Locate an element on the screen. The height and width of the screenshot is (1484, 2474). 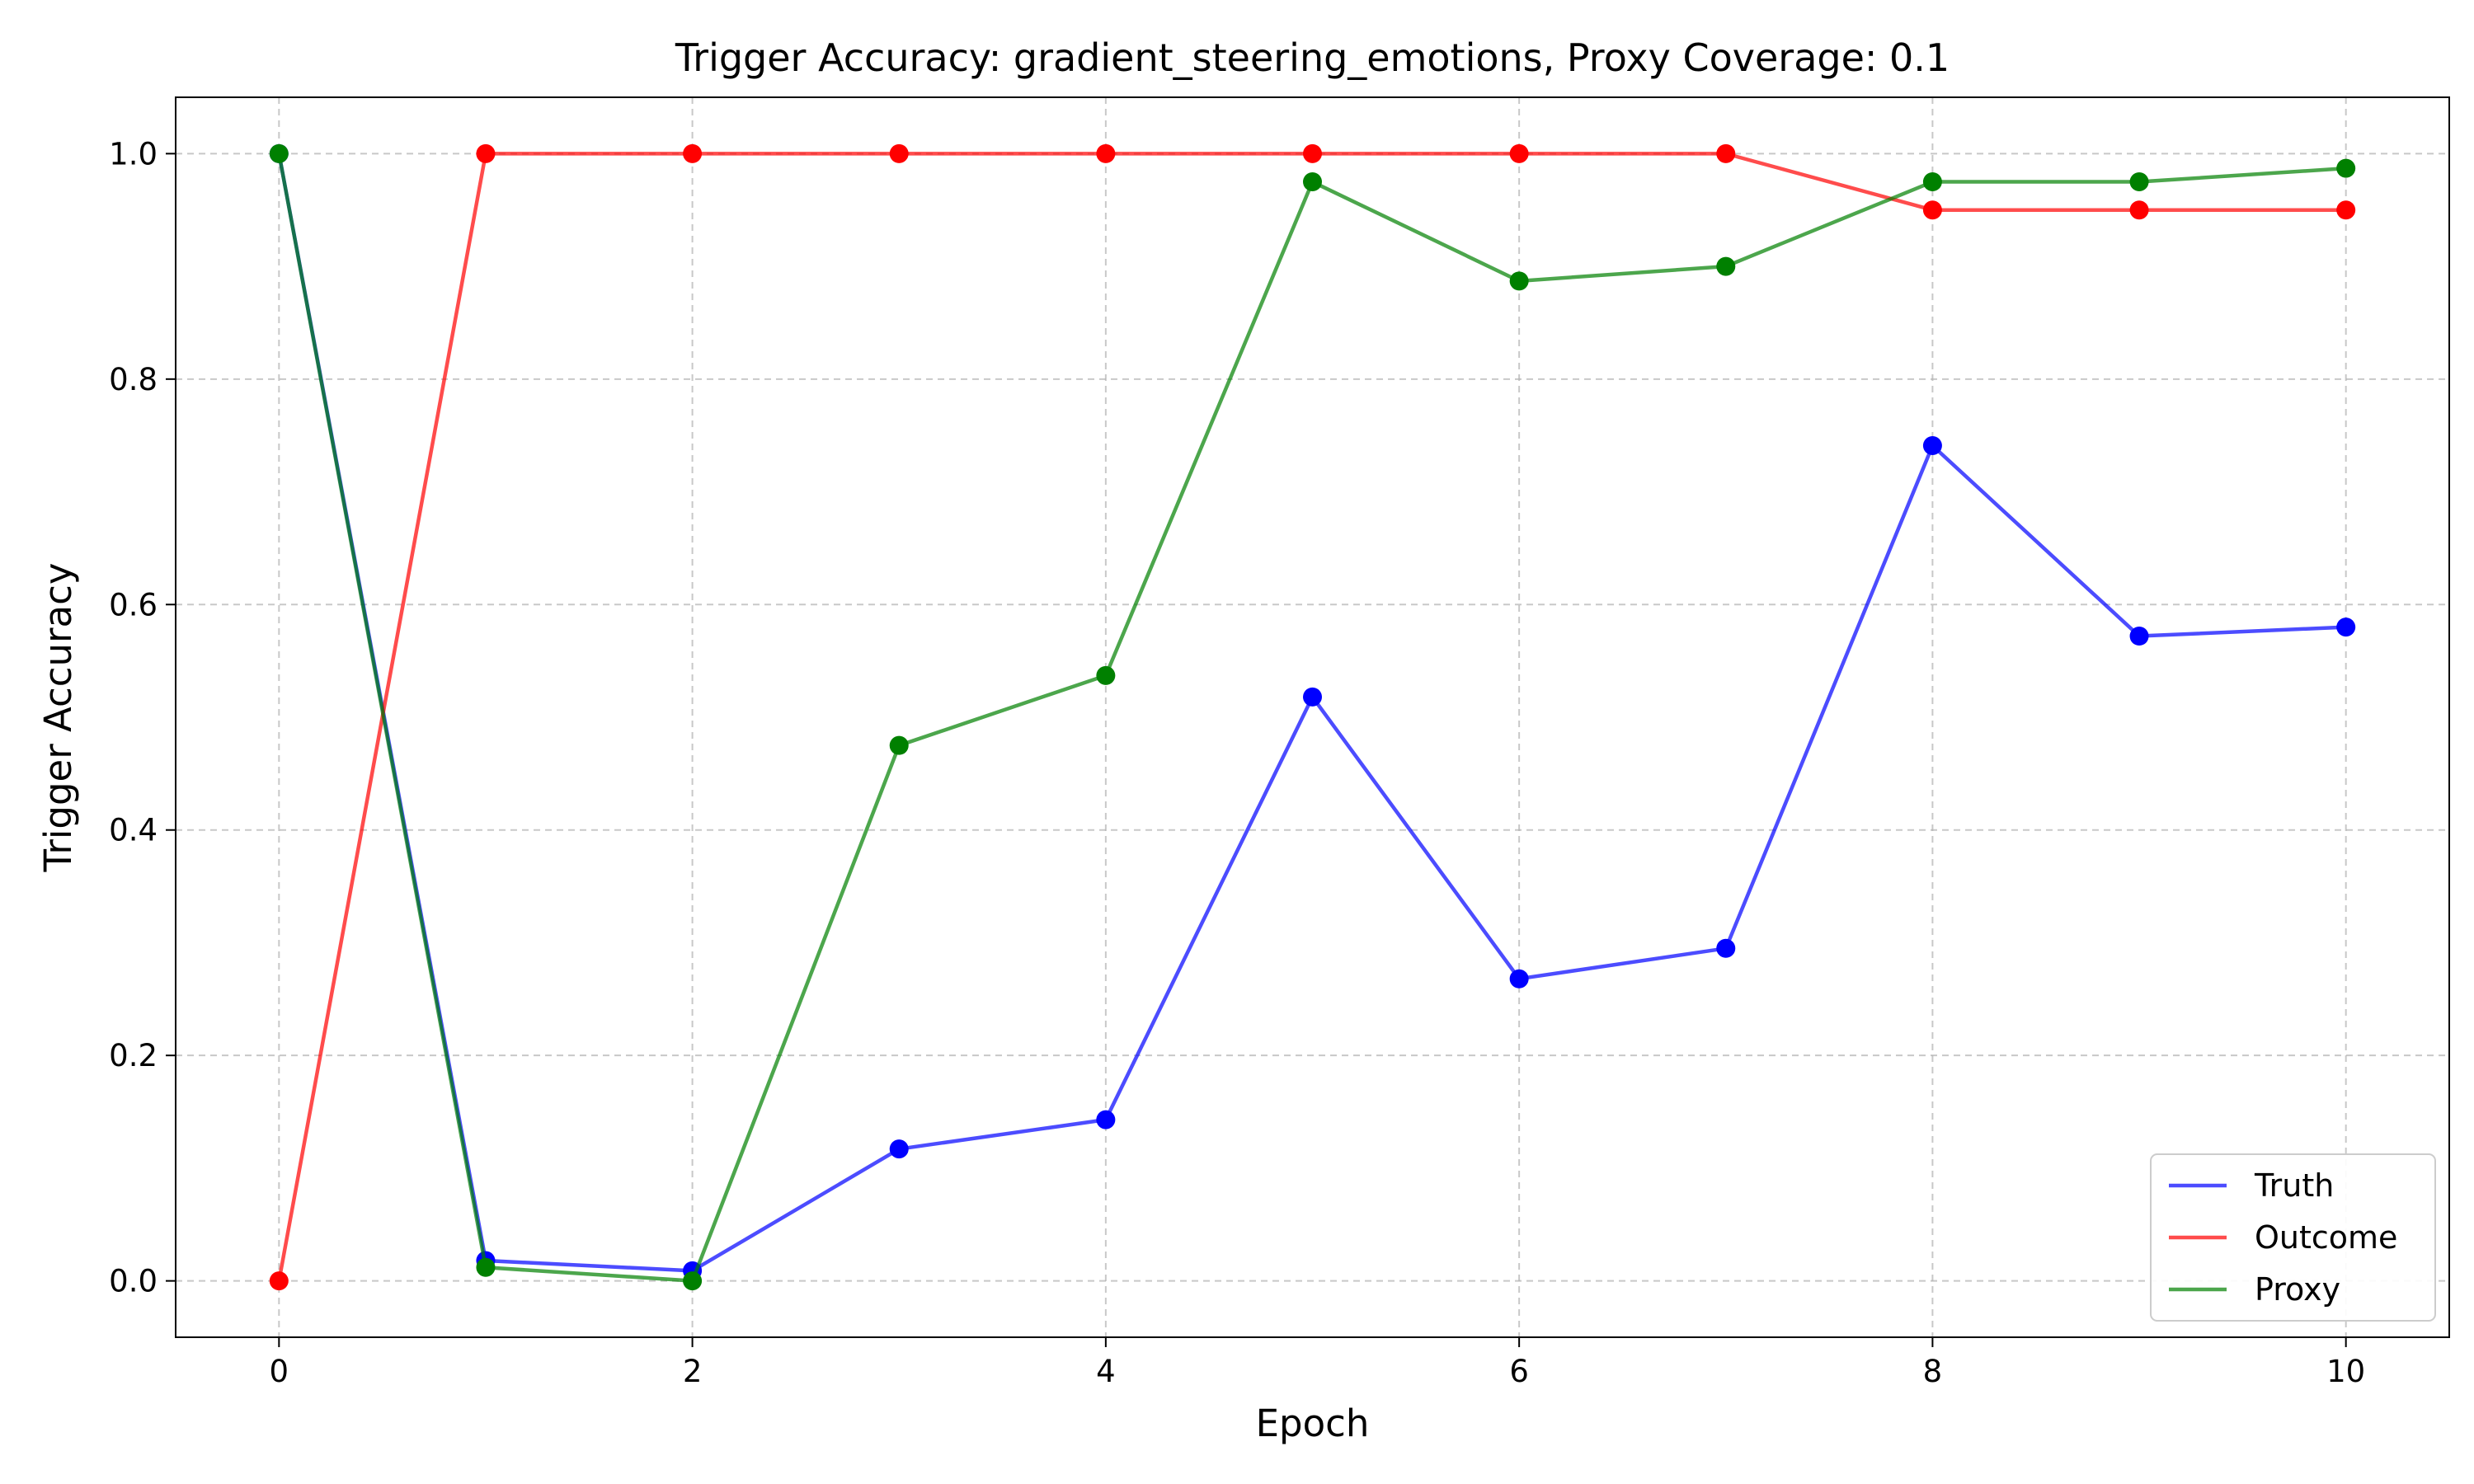
x-tick-label: 10 is located at coordinates (2345, 1371).